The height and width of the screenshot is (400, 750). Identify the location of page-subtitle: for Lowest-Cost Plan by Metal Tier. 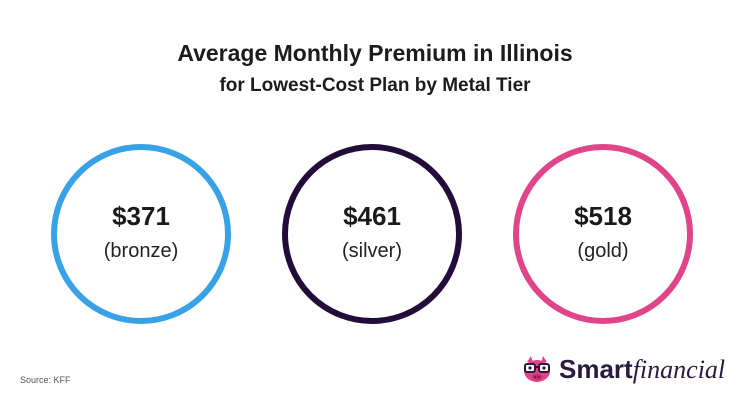
(375, 85).